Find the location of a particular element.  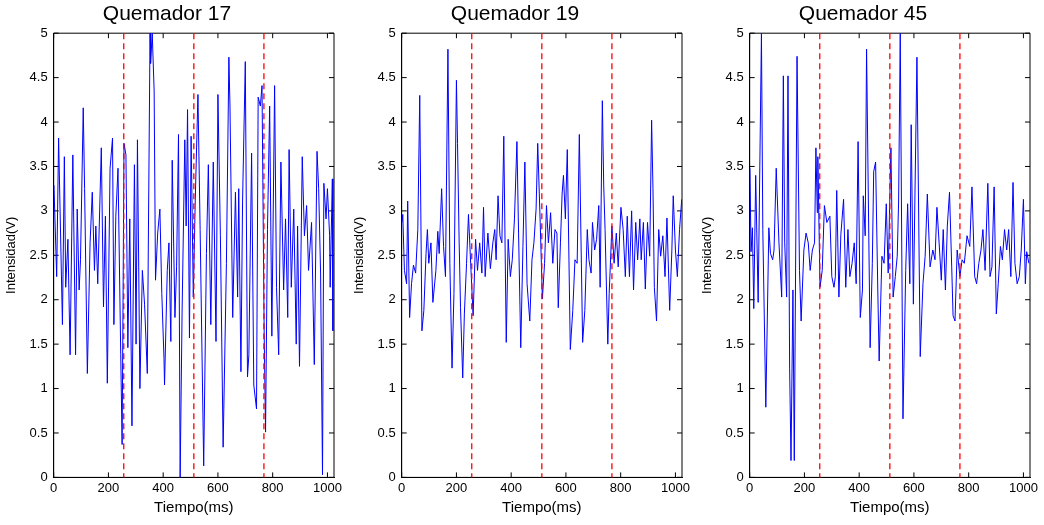

chart-title: Quemador 45 is located at coordinates (863, 13).